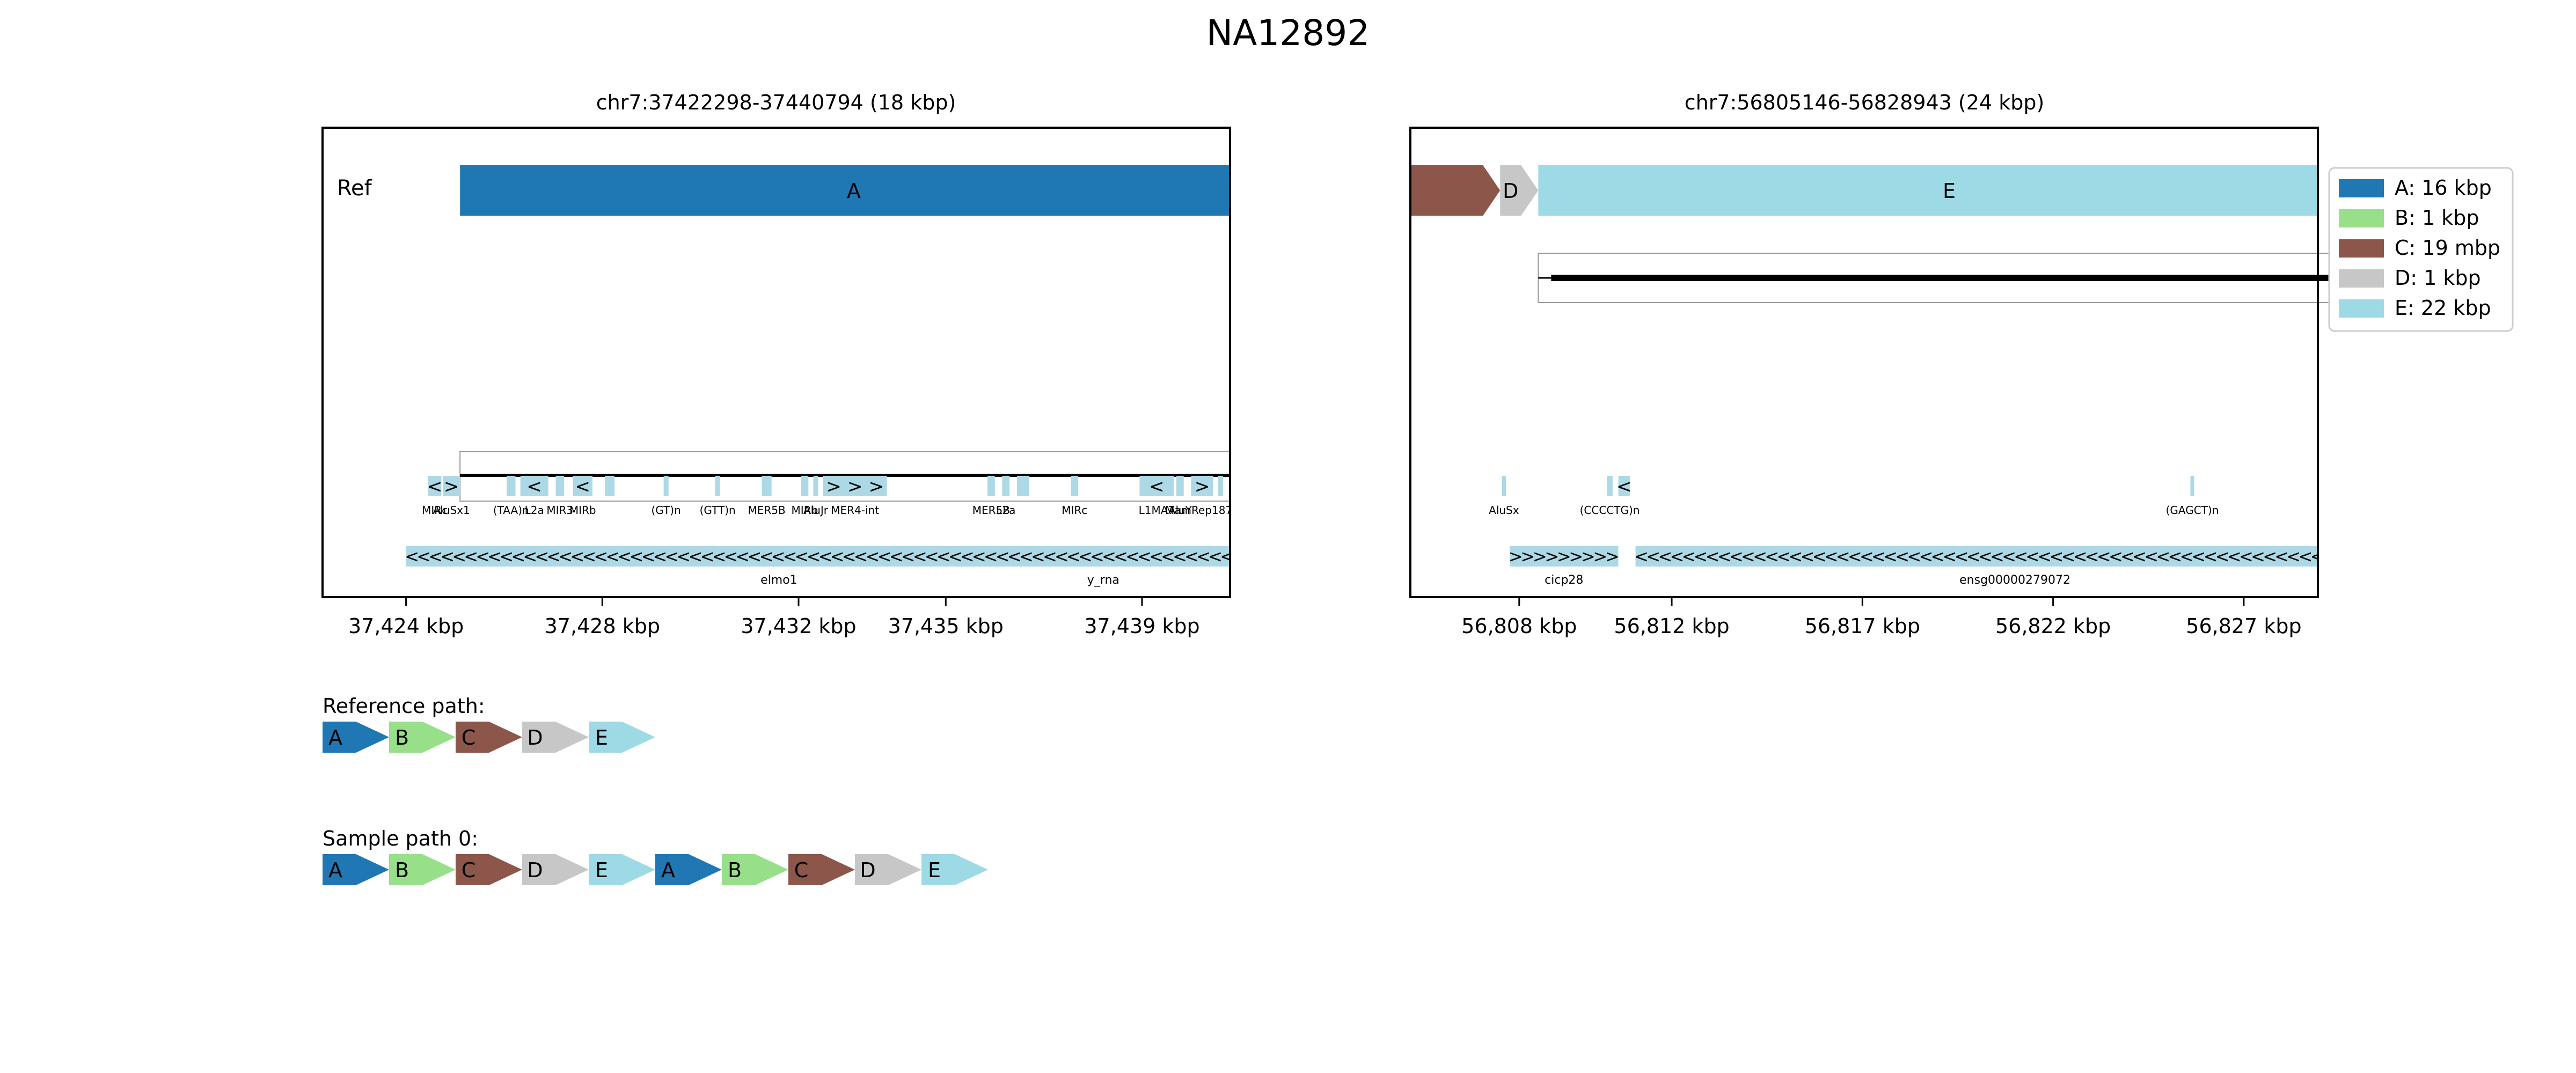 Image resolution: width=2576 pixels, height=1073 pixels. I want to click on path-segment-B, so click(755, 869).